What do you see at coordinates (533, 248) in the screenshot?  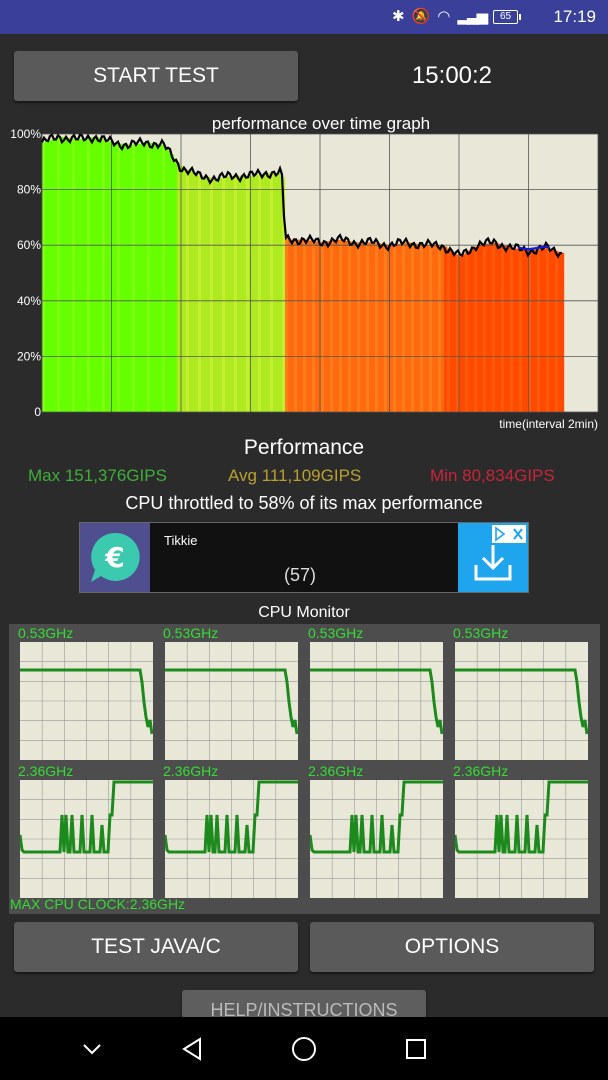 I see `performance-line-tail` at bounding box center [533, 248].